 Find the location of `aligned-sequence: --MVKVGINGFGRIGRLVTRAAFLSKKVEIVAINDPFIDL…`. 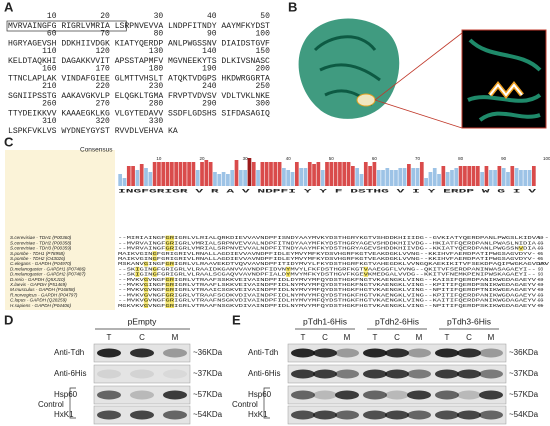

aligned-sequence: --MVKVGINGFGRIGRLVTRAAFLSKKVEIVAINDPFIDL… is located at coordinates (331, 285).